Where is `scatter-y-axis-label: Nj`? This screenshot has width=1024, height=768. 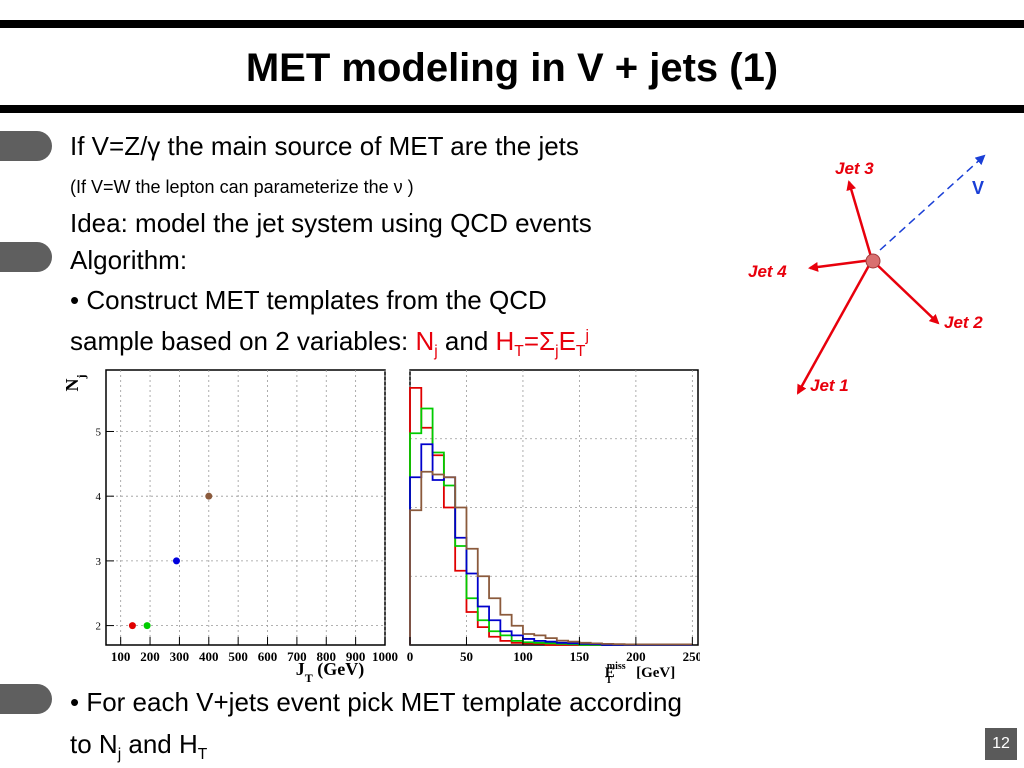 scatter-y-axis-label: Nj is located at coordinates (75, 383).